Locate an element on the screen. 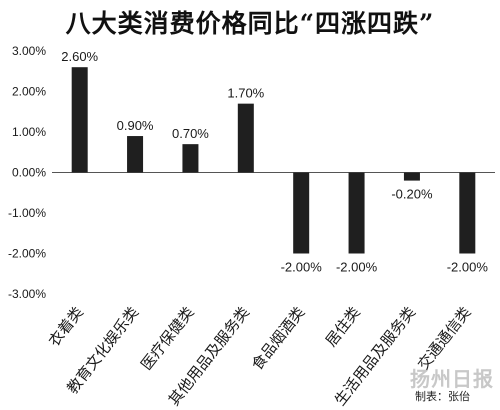  data-label: 0.70% is located at coordinates (190, 133).